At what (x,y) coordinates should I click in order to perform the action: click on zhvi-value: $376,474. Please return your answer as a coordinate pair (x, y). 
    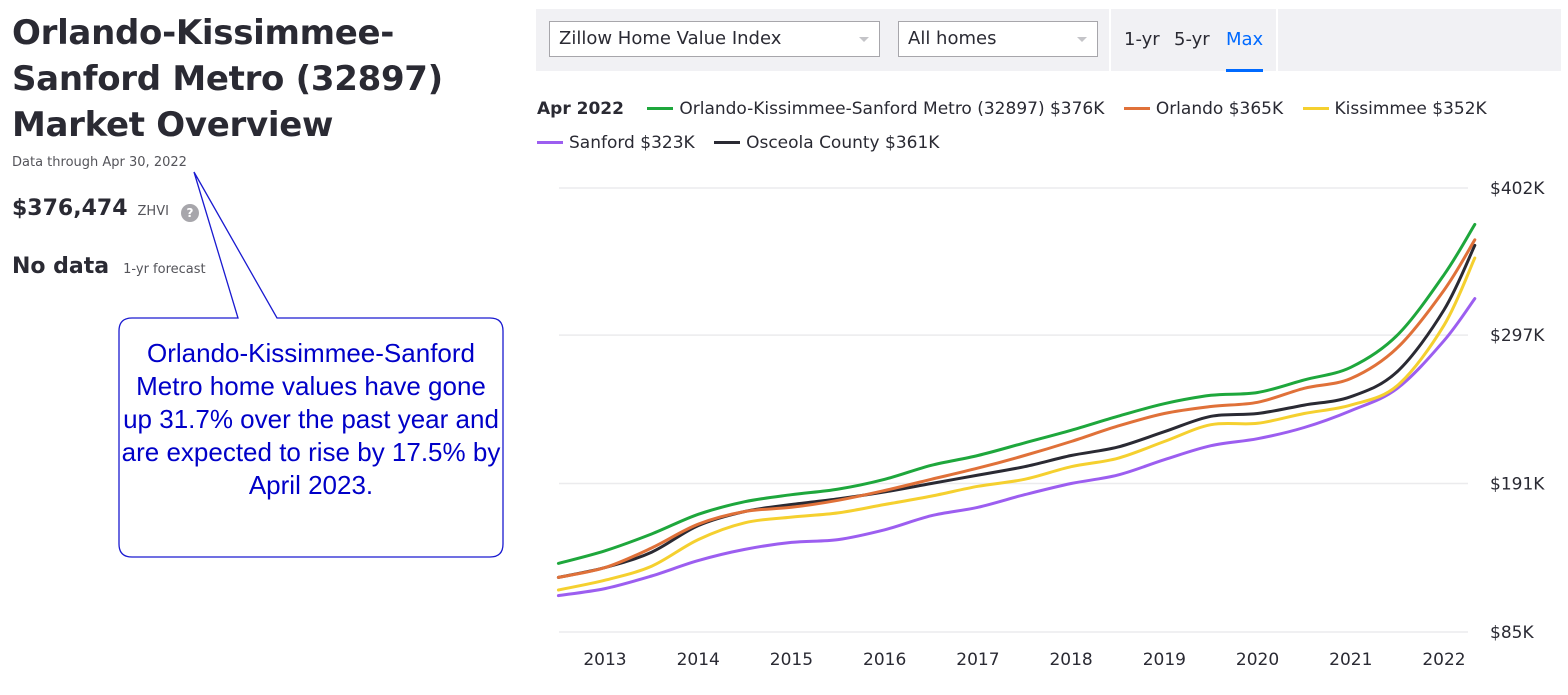
    Looking at the image, I should click on (70, 208).